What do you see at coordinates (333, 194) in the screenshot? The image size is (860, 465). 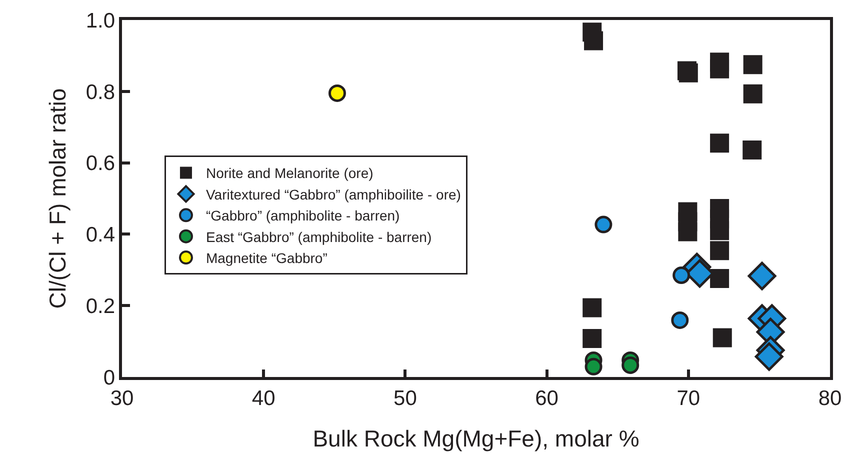 I see `legend-label: Varitextured “Gabbro” (amphiboilite - ore)` at bounding box center [333, 194].